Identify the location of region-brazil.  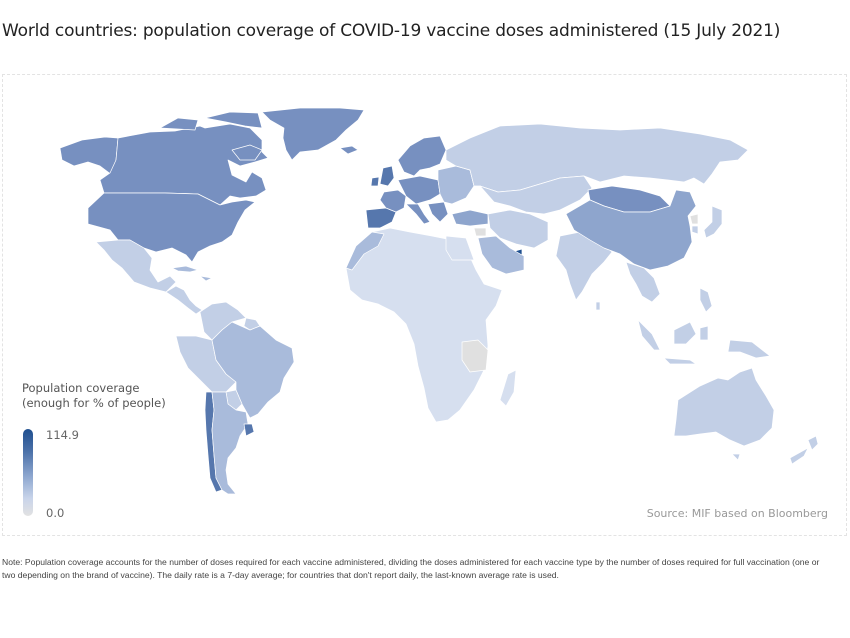
(253, 370).